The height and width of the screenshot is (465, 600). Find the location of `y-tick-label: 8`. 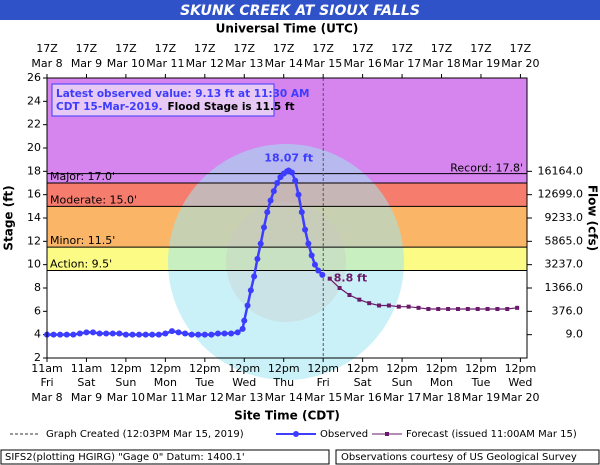

y-tick-label: 8 is located at coordinates (37, 287).